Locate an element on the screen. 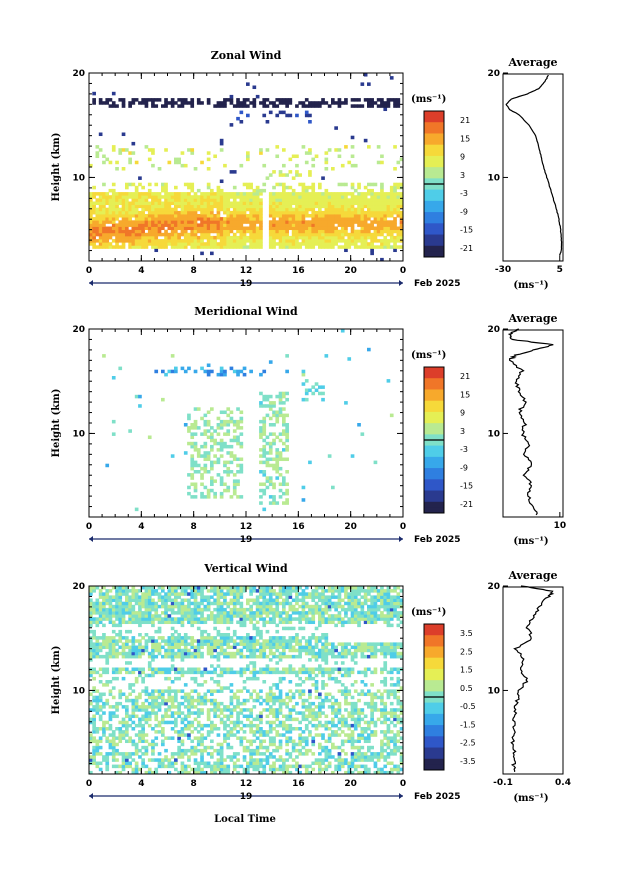 The width and height of the screenshot is (622, 873). y-axis-label: Height (km) is located at coordinates (56, 167).